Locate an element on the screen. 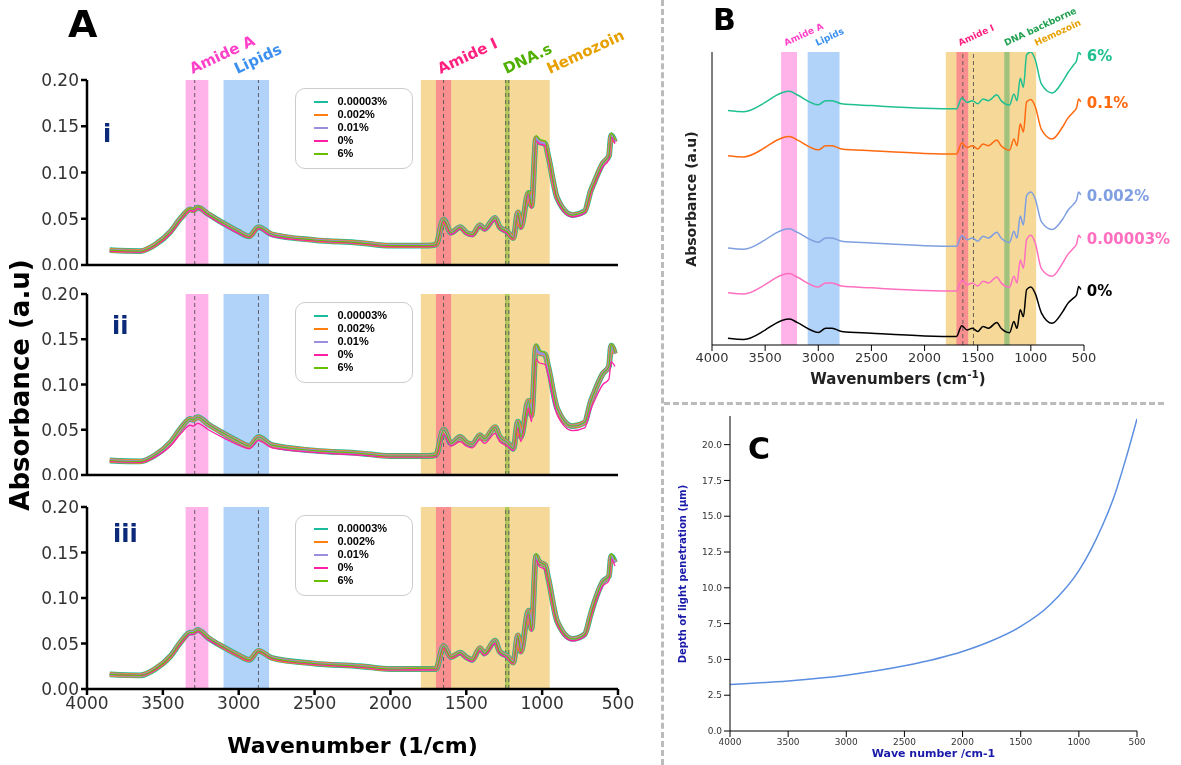 This screenshot has width=1181, height=765. y-tick-label: 7.5 is located at coordinates (714, 623).